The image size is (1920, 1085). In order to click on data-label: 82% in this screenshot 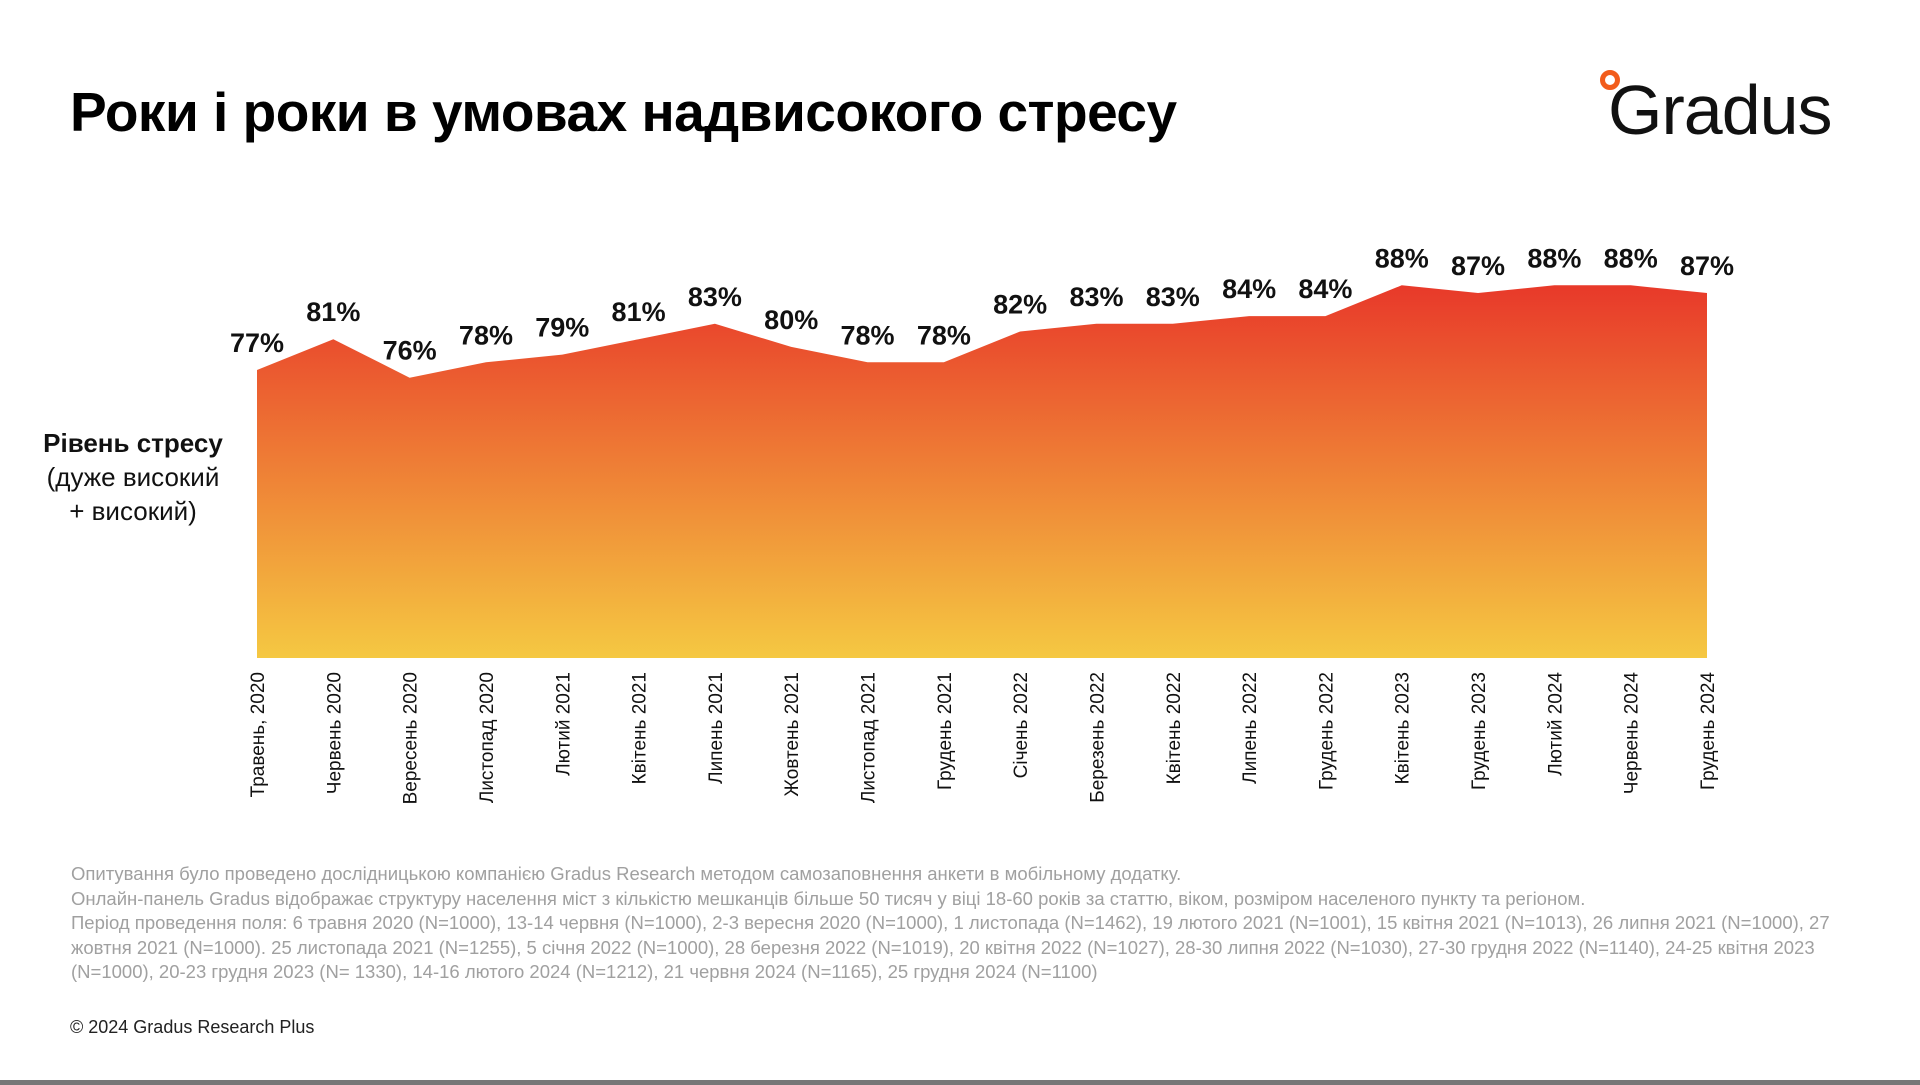, I will do `click(1020, 305)`.